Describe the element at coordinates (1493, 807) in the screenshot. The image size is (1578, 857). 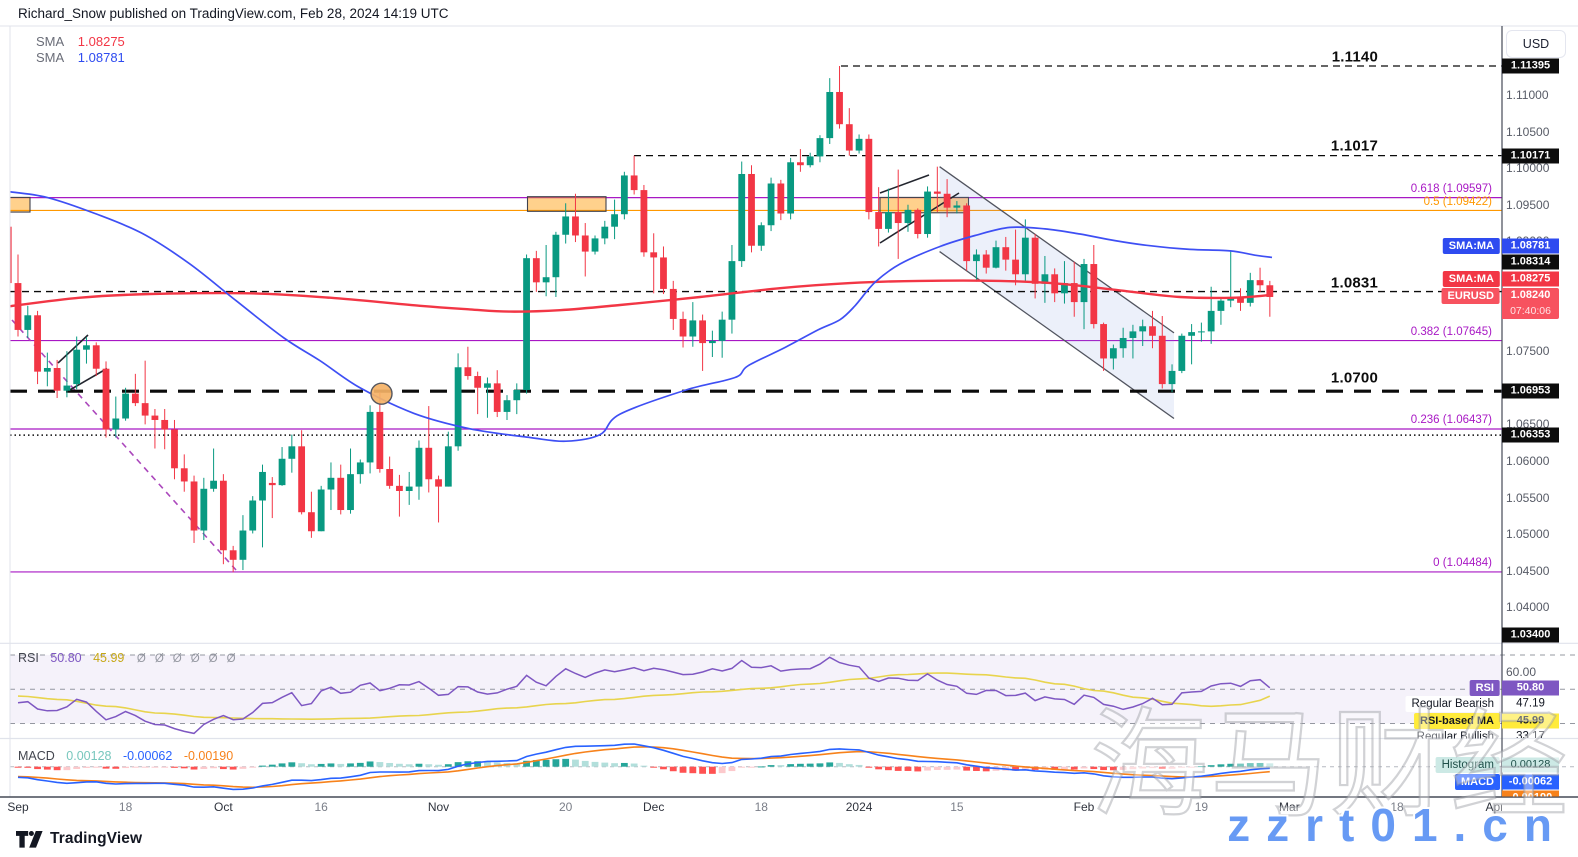
I see `time-label-Apr: Apr` at that location.